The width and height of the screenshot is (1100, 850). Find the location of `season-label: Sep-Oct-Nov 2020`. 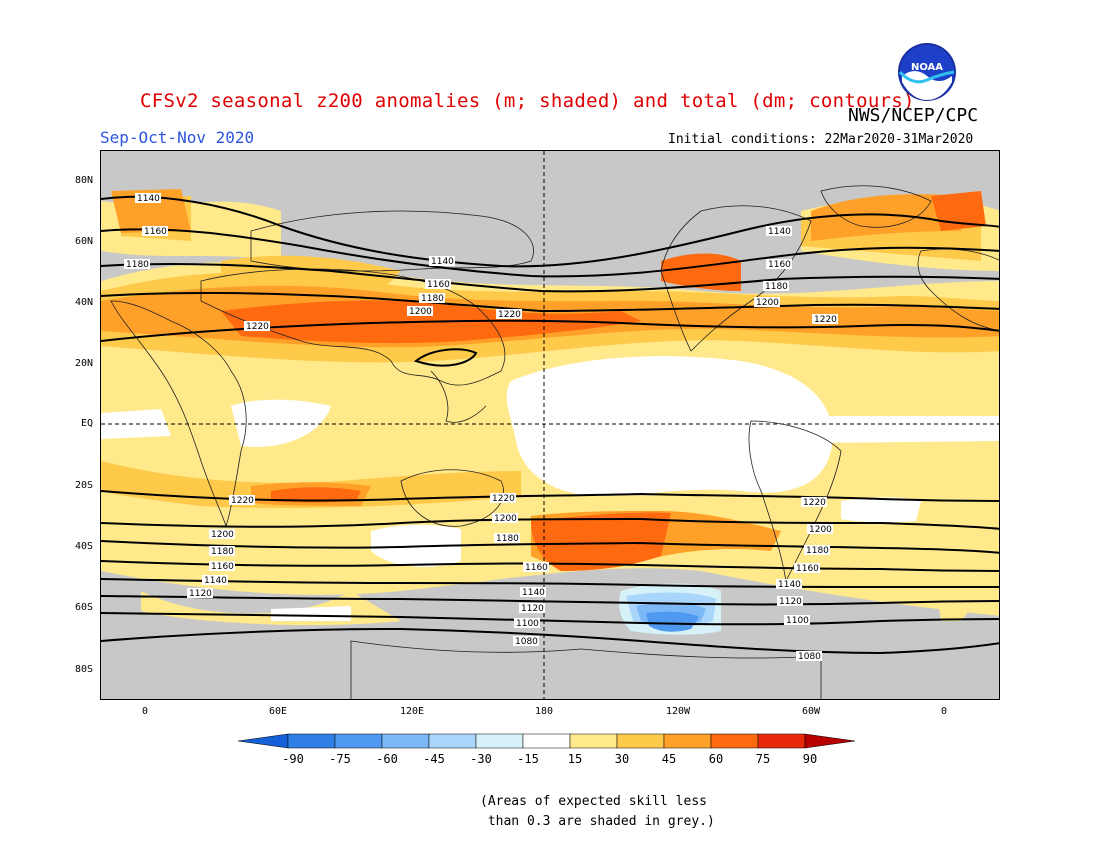

season-label: Sep-Oct-Nov 2020 is located at coordinates (177, 137).